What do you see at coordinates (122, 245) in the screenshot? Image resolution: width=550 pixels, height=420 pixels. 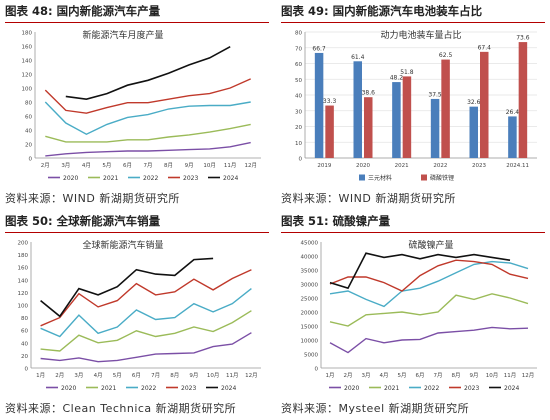 I see `chart-title: 全球新能源汽车销量` at bounding box center [122, 245].